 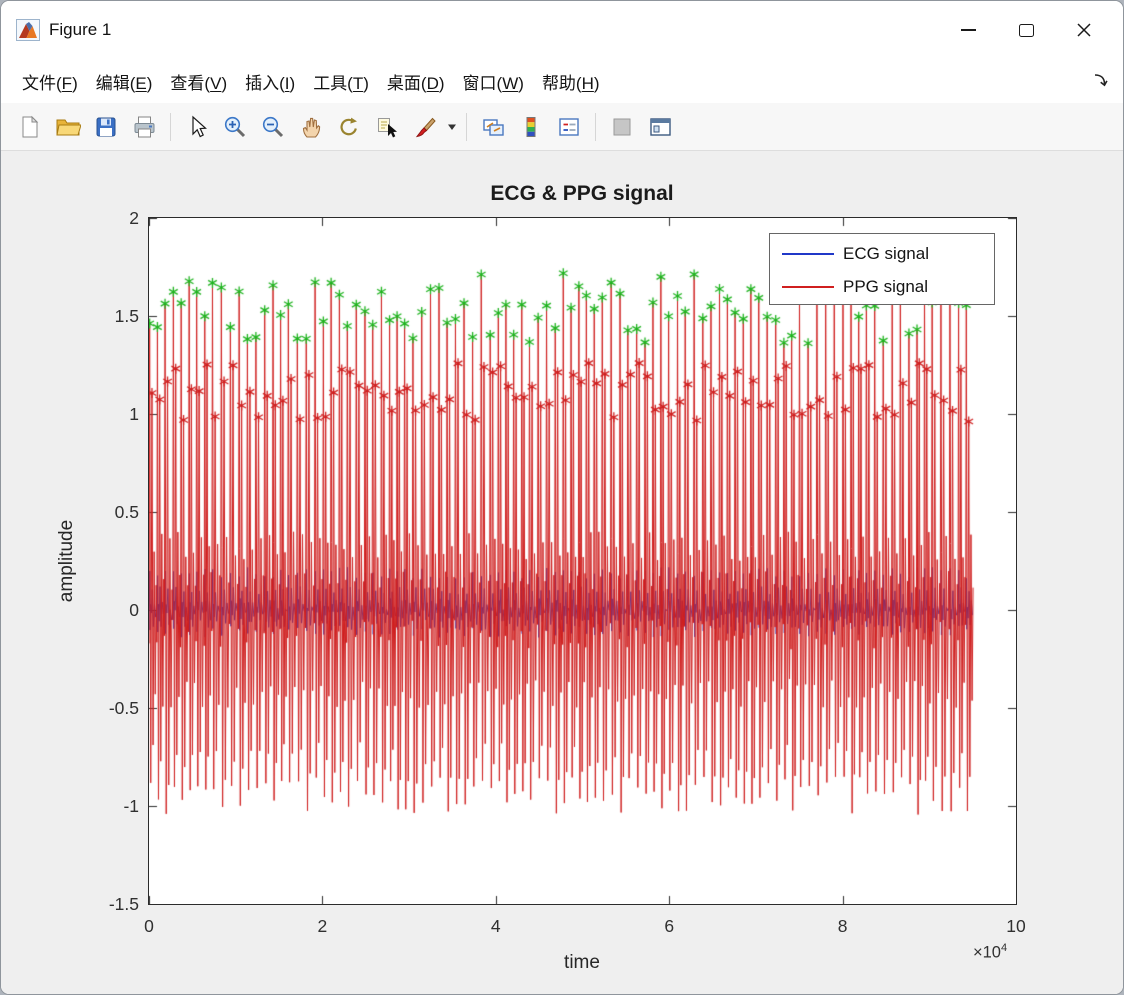 What do you see at coordinates (886, 253) in the screenshot?
I see `legend-label: ECG signal` at bounding box center [886, 253].